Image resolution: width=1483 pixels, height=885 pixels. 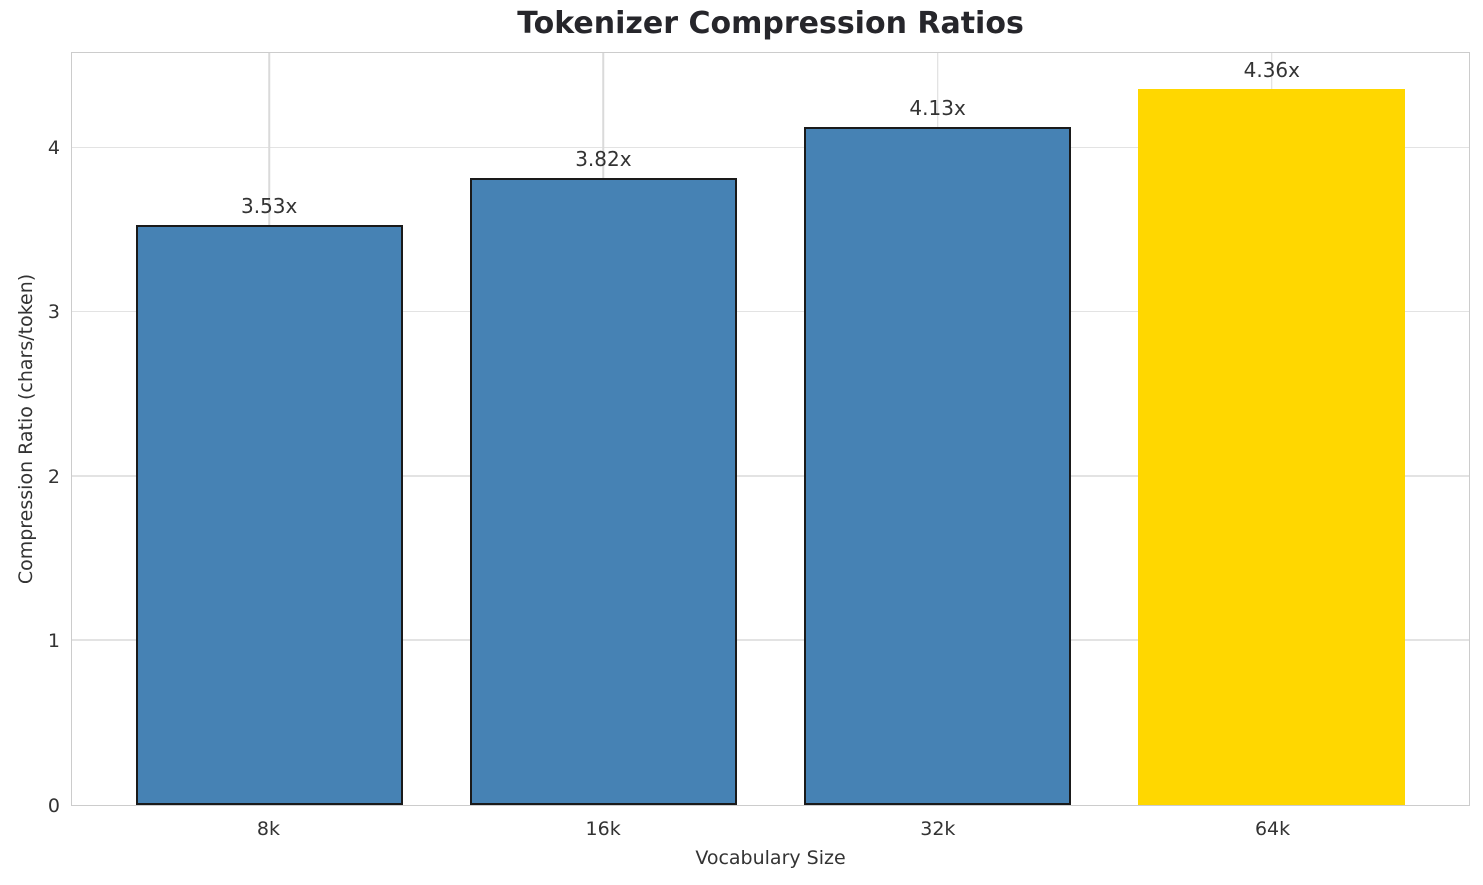 What do you see at coordinates (1272, 447) in the screenshot?
I see `bar-64k` at bounding box center [1272, 447].